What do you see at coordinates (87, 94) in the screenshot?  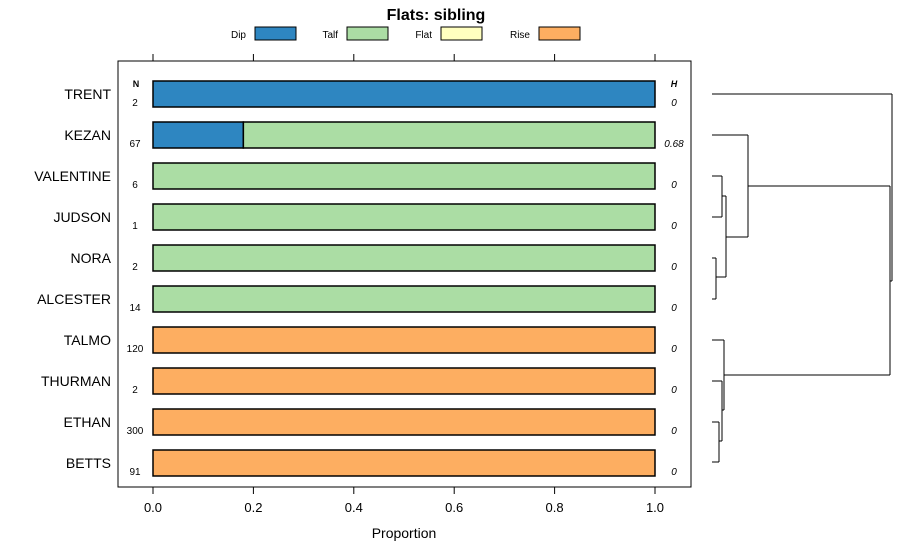 I see `category-label: TRENT` at bounding box center [87, 94].